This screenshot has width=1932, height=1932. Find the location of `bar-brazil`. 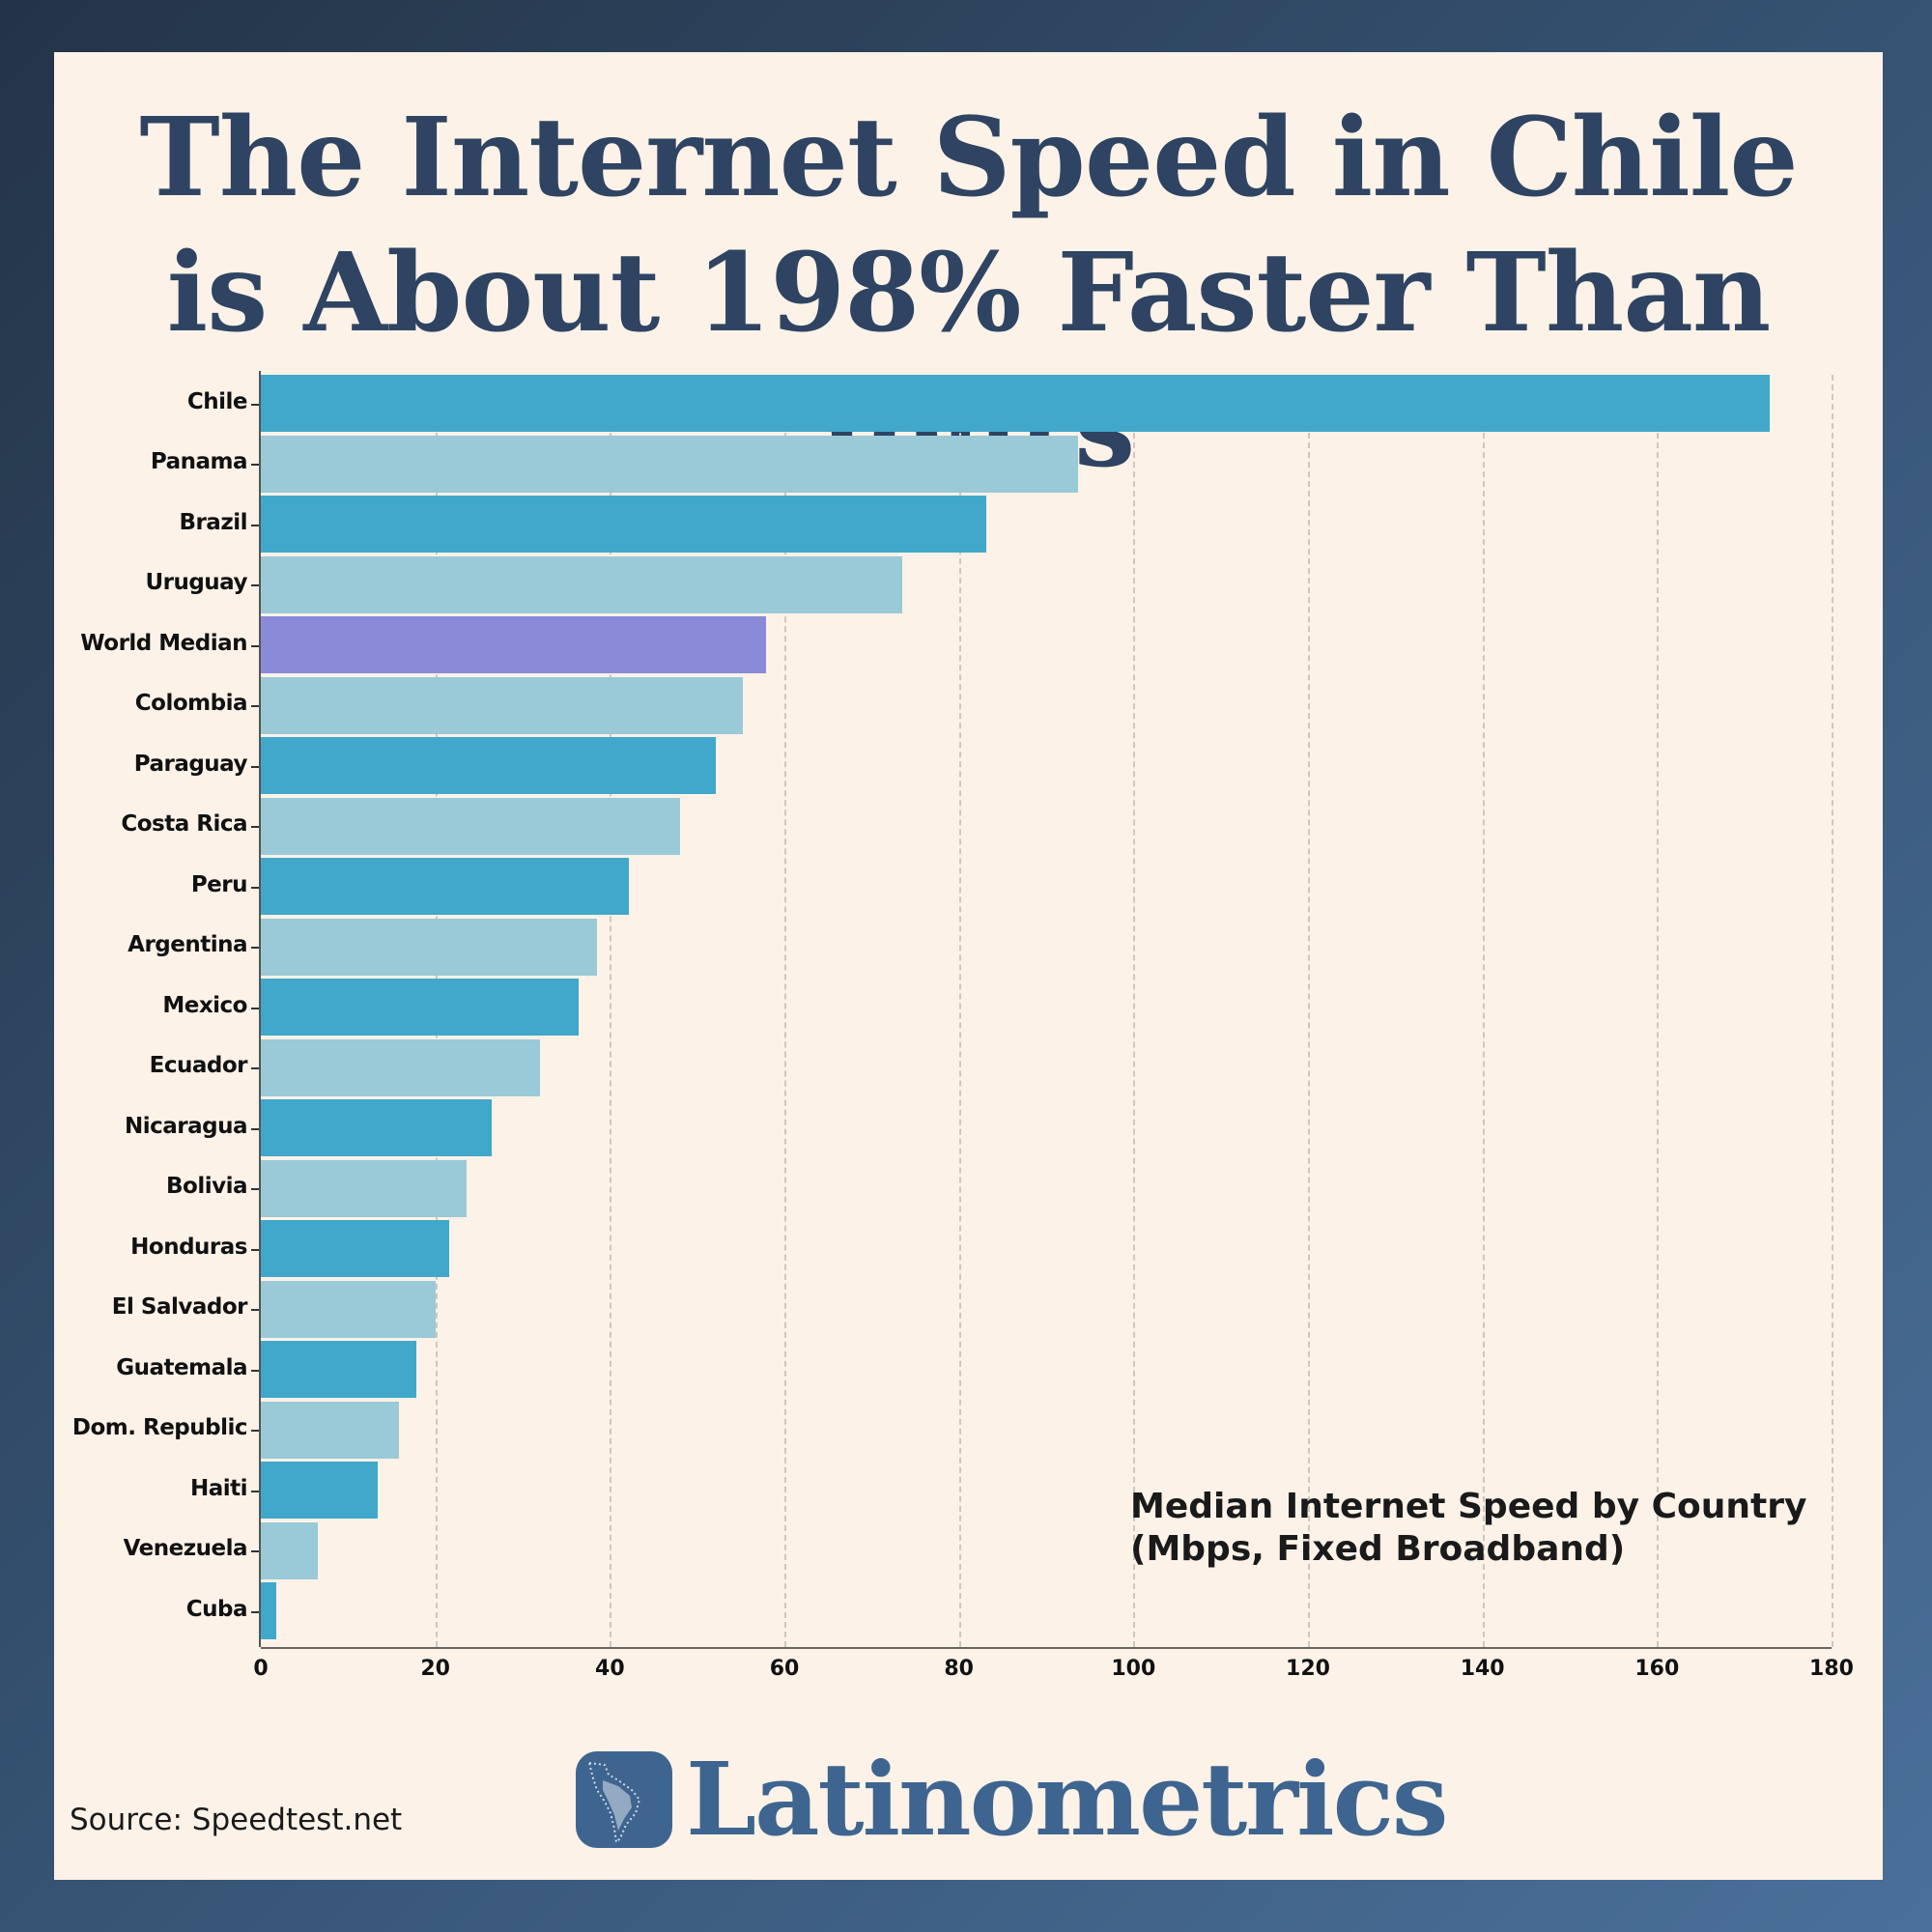

bar-brazil is located at coordinates (623, 524).